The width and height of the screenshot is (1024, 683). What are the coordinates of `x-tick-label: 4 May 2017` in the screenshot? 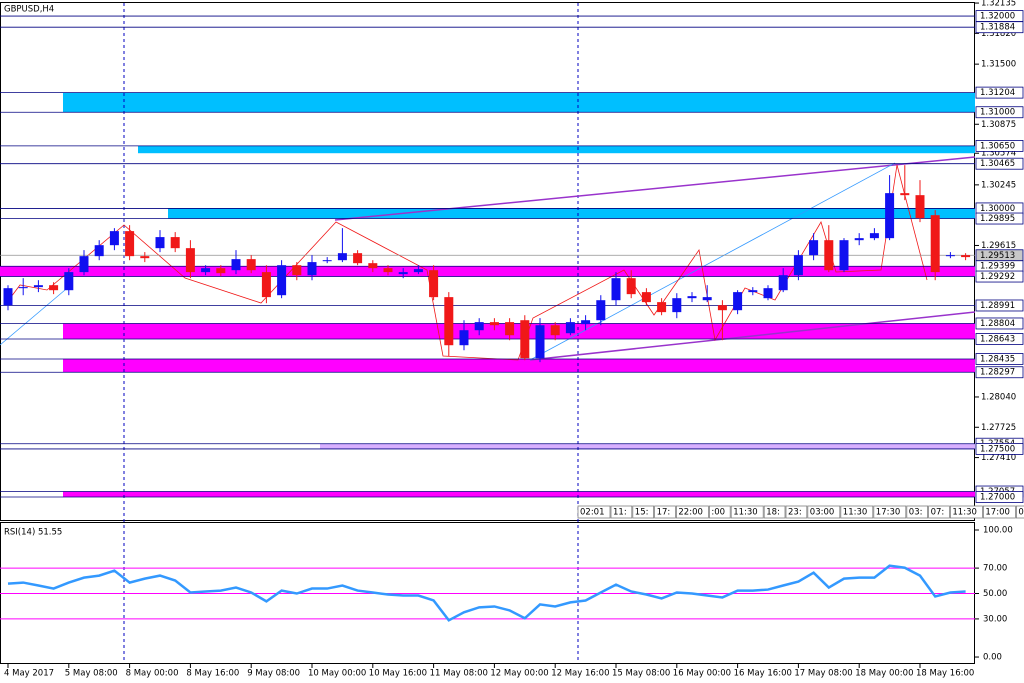 It's located at (29, 674).